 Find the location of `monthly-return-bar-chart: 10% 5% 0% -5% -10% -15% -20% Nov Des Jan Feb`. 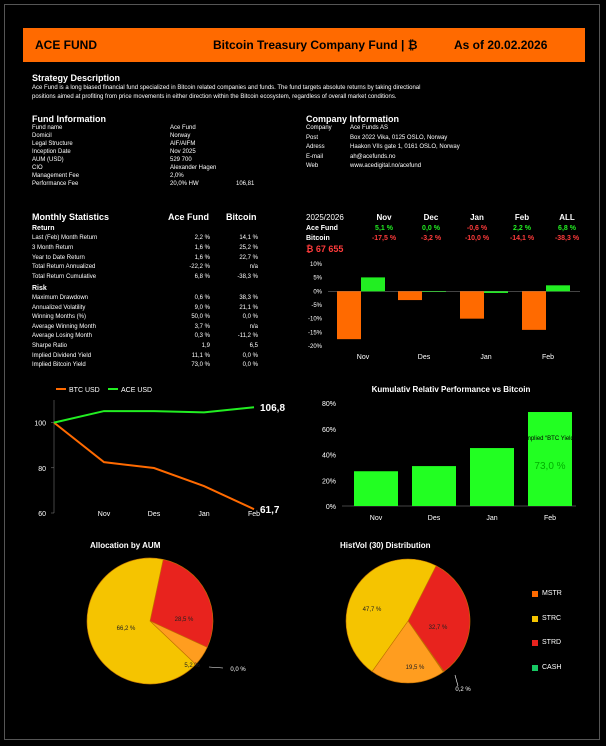

monthly-return-bar-chart: 10% 5% 0% -5% -10% -15% -20% Nov Des Jan Feb is located at coordinates (444, 311).